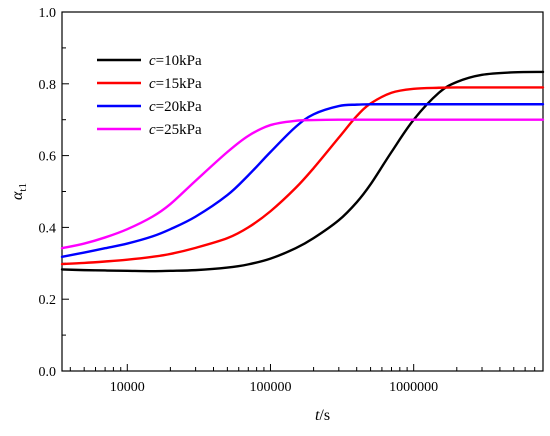  Describe the element at coordinates (322, 415) in the screenshot. I see `x-axis-title: t/s` at that location.